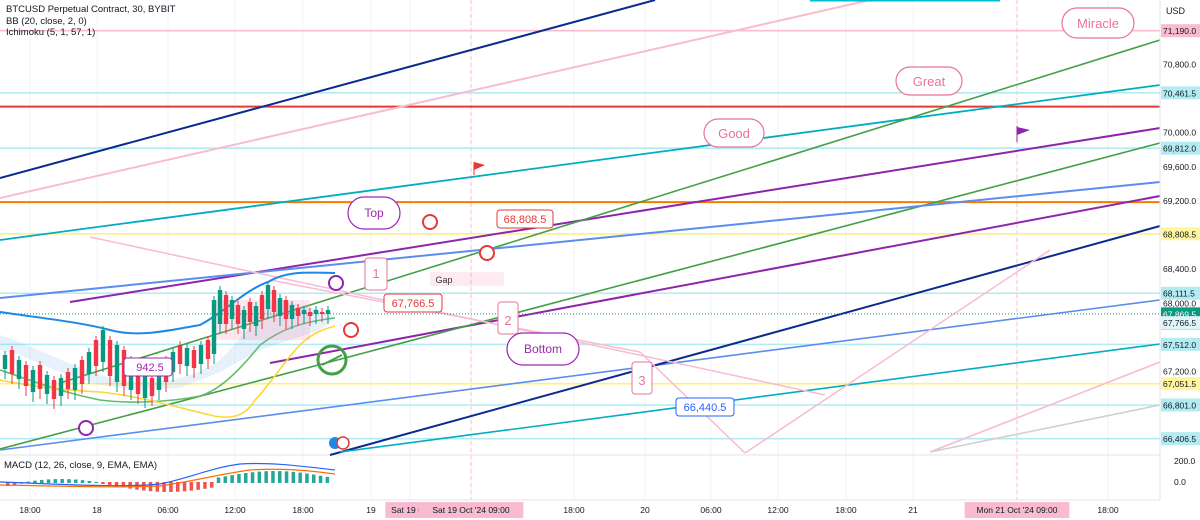 The height and width of the screenshot is (520, 1200). I want to click on flag-red-icon, so click(479, 166).